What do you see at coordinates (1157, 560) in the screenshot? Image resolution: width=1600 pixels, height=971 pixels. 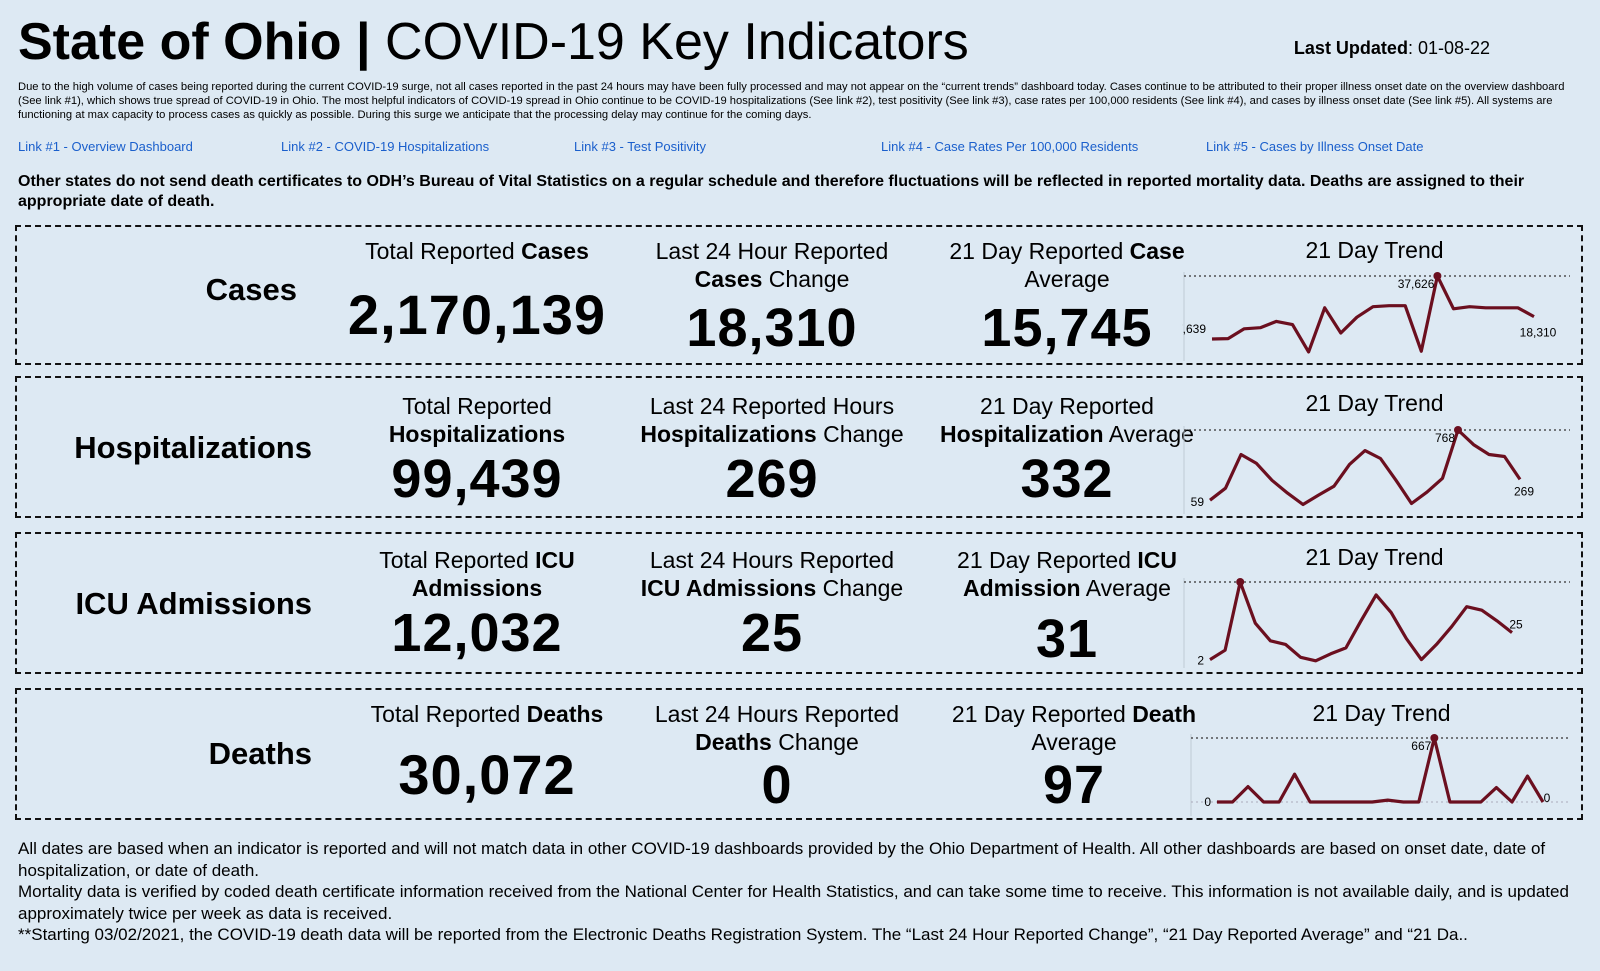 I see `m3-bold: ICU` at bounding box center [1157, 560].